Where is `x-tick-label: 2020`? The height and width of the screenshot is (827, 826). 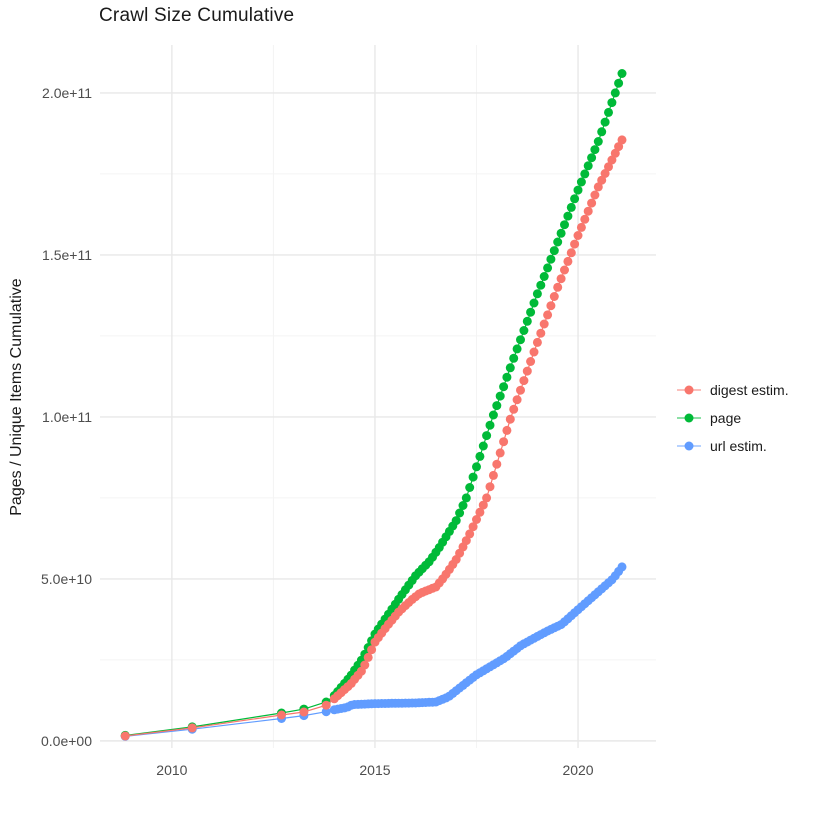 x-tick-label: 2020 is located at coordinates (578, 770).